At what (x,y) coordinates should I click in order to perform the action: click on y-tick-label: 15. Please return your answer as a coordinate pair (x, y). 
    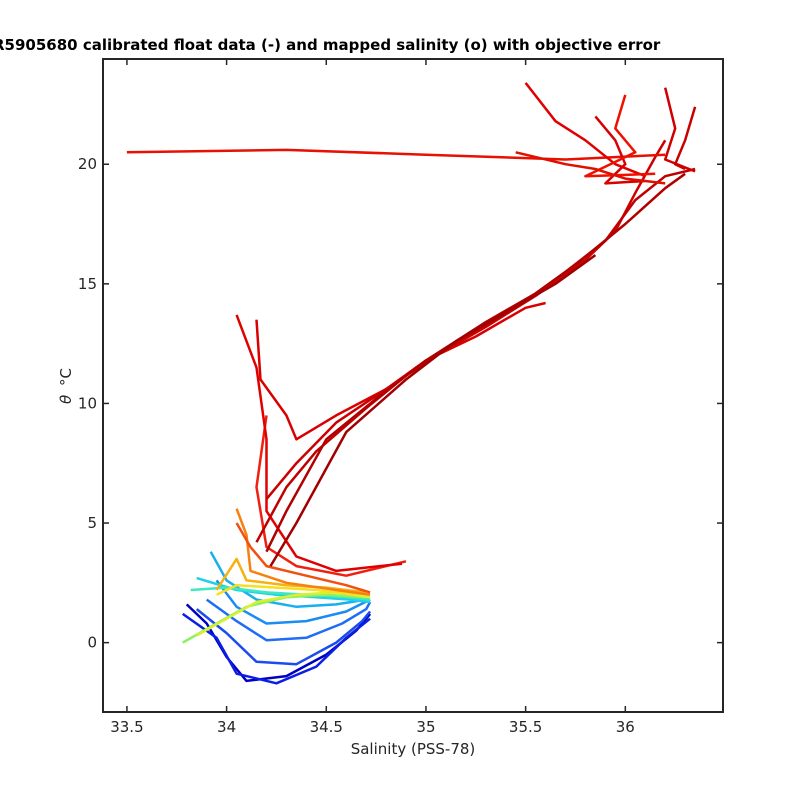
    Looking at the image, I should click on (87, 284).